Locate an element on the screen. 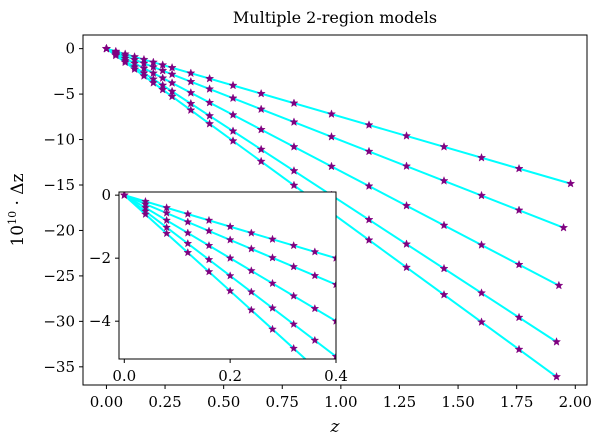  inset-x-ticks: 0.0 0.2 0.4 is located at coordinates (230, 372).